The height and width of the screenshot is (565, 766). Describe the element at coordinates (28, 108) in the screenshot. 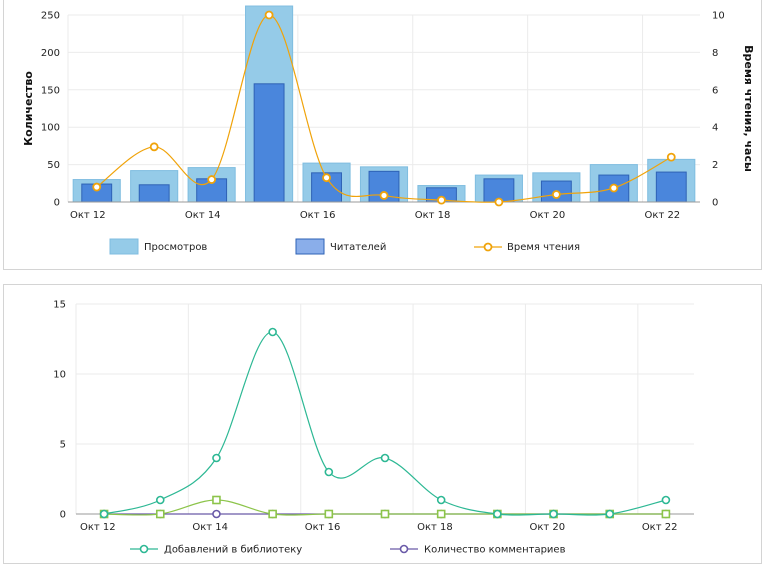

I see `y-axis-title: Количество` at that location.